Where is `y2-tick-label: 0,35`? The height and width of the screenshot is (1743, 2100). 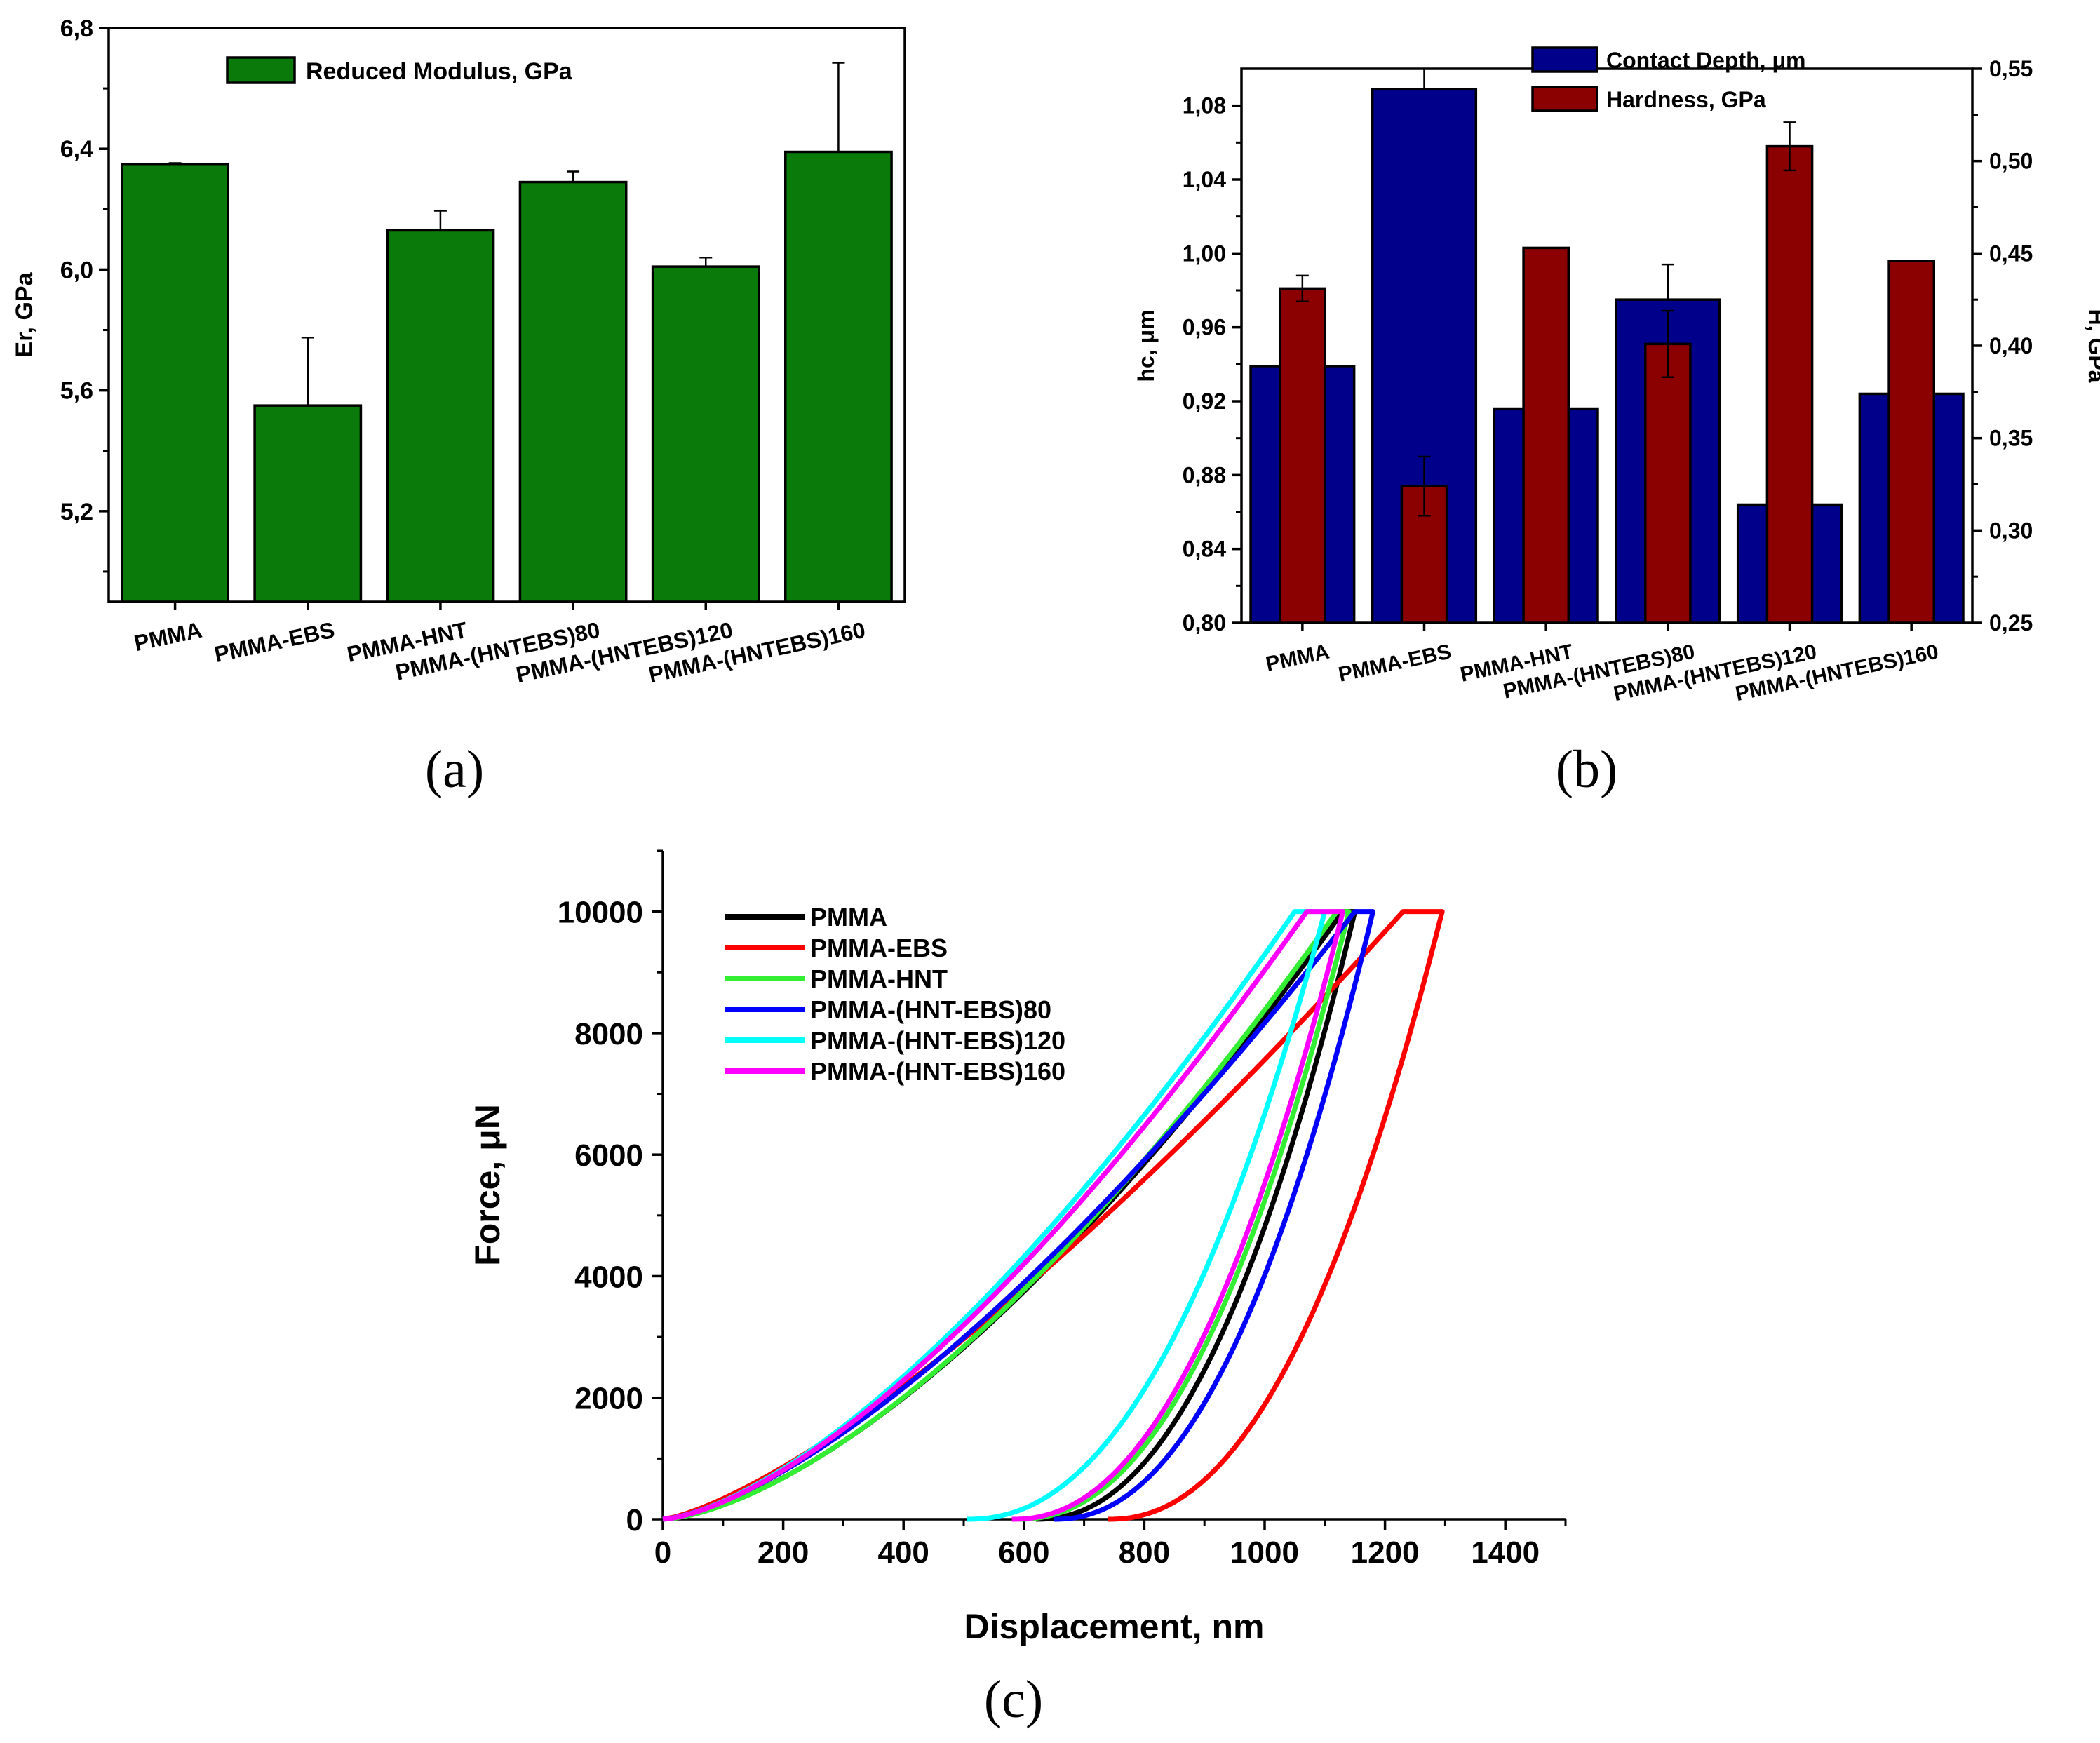 y2-tick-label: 0,35 is located at coordinates (2011, 438).